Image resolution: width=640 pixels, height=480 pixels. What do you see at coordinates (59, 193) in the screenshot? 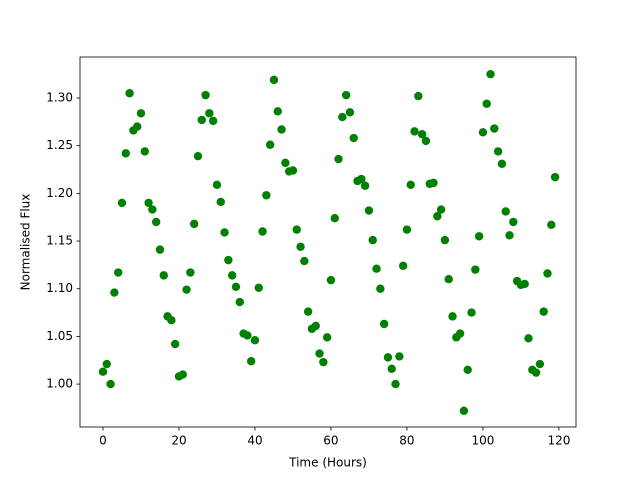
I see `y-tick-label: 1.20` at bounding box center [59, 193].